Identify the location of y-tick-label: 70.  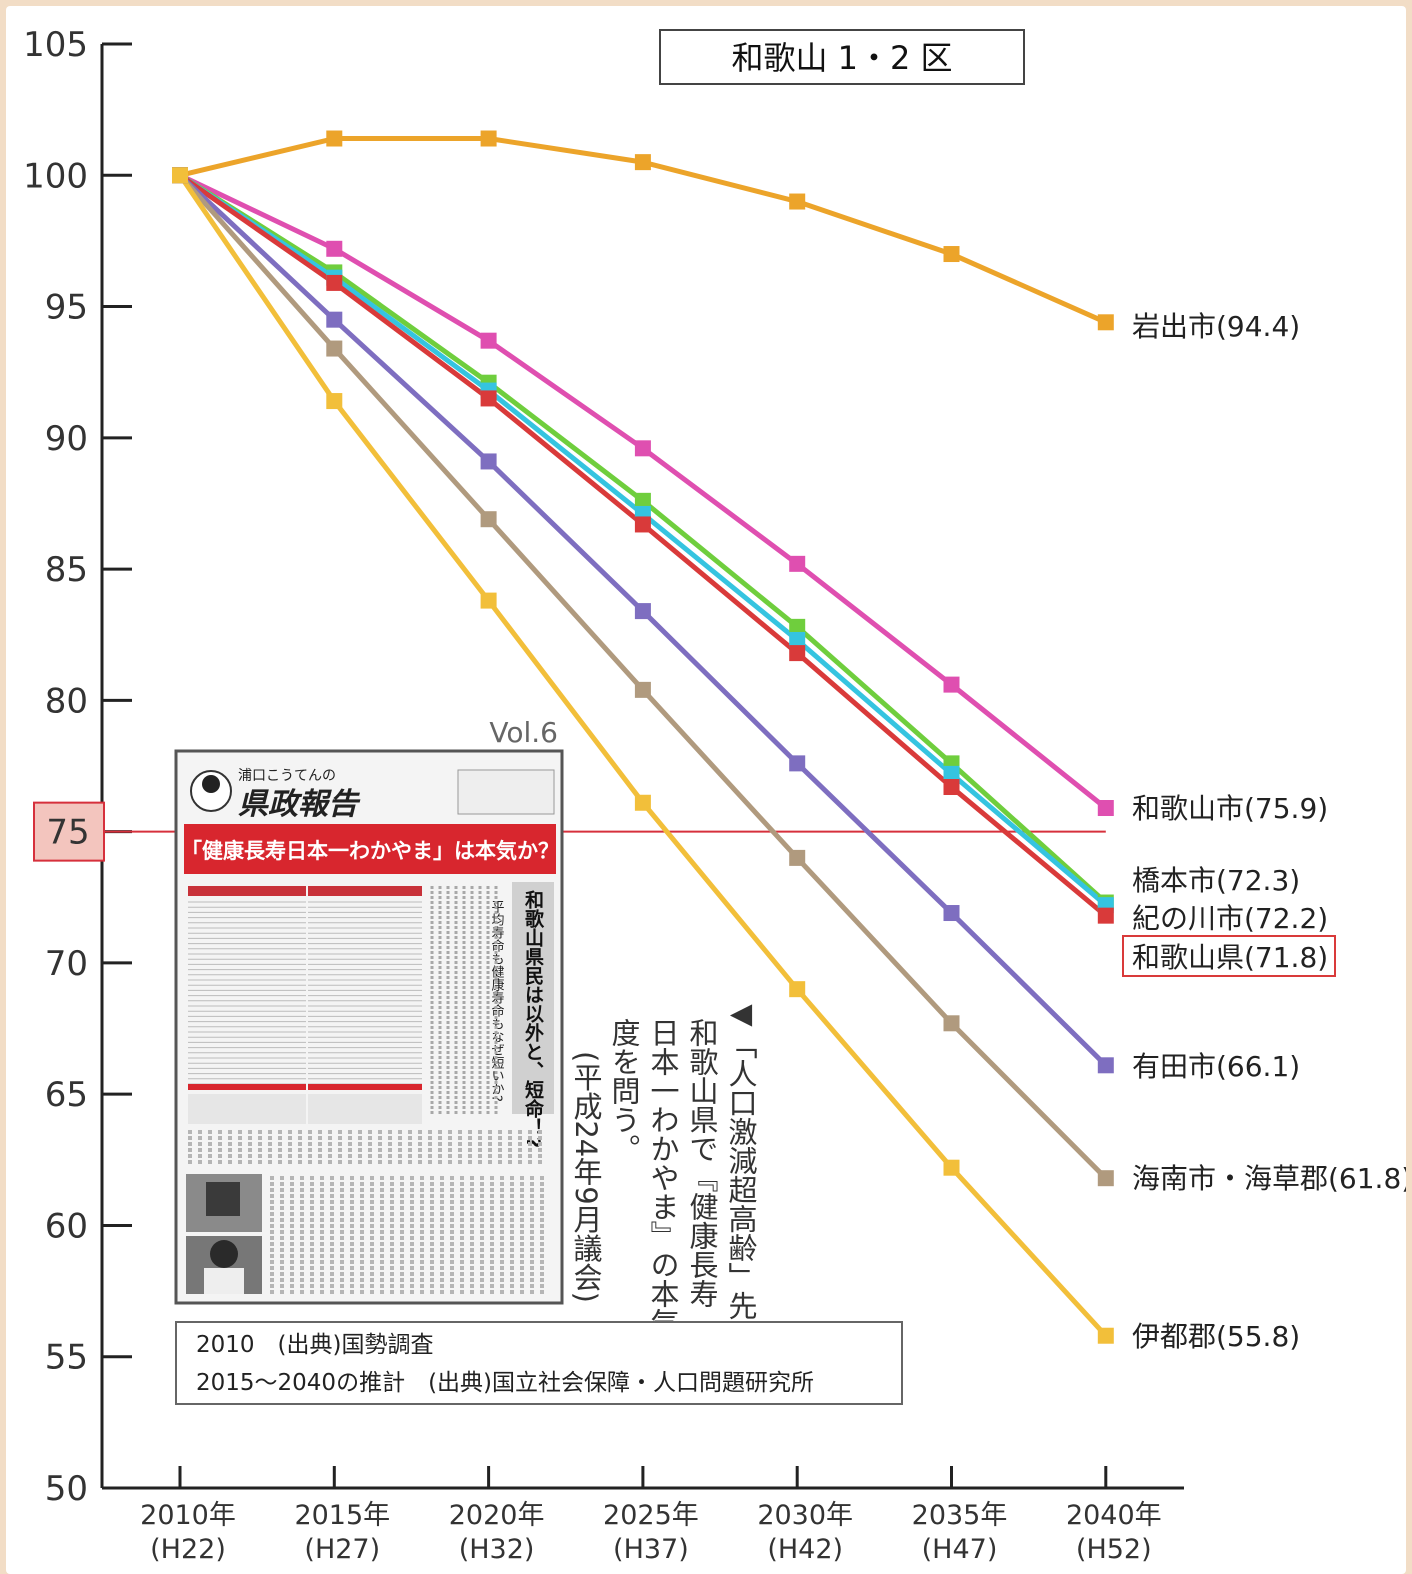
(66, 964).